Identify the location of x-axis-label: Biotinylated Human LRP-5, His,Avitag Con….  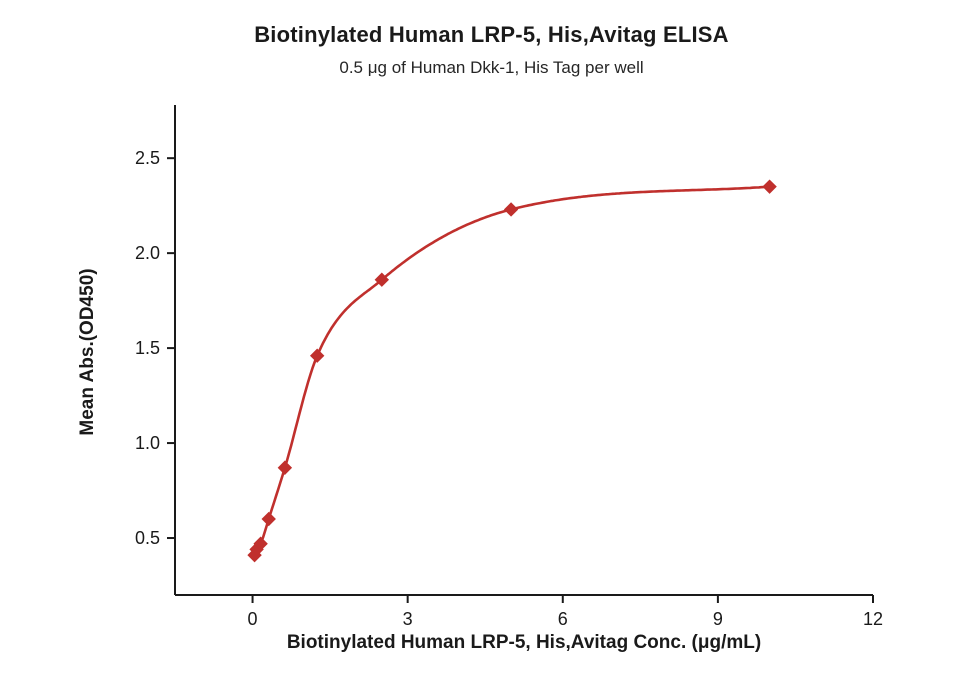
(524, 642).